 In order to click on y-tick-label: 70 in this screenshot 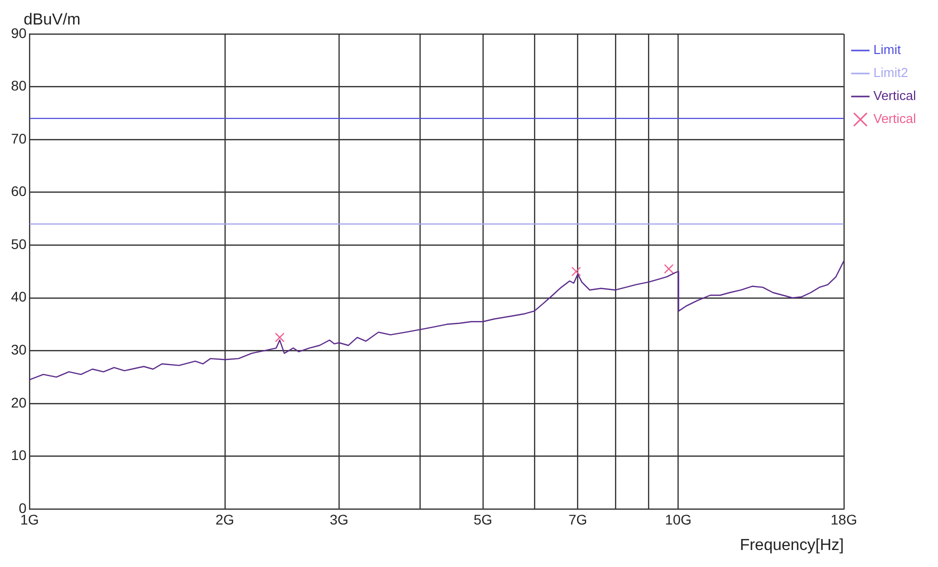, I will do `click(18, 138)`.